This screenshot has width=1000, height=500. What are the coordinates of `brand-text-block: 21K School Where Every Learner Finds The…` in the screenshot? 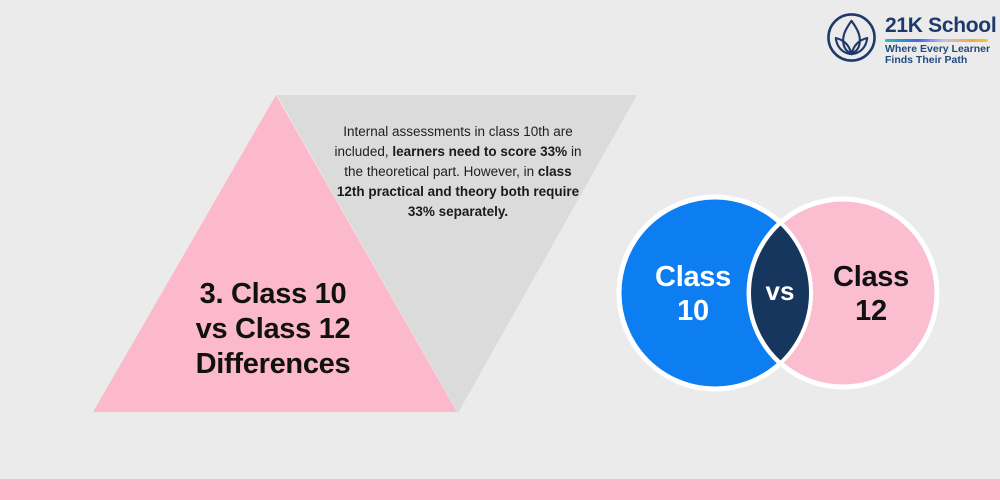 It's located at (941, 39).